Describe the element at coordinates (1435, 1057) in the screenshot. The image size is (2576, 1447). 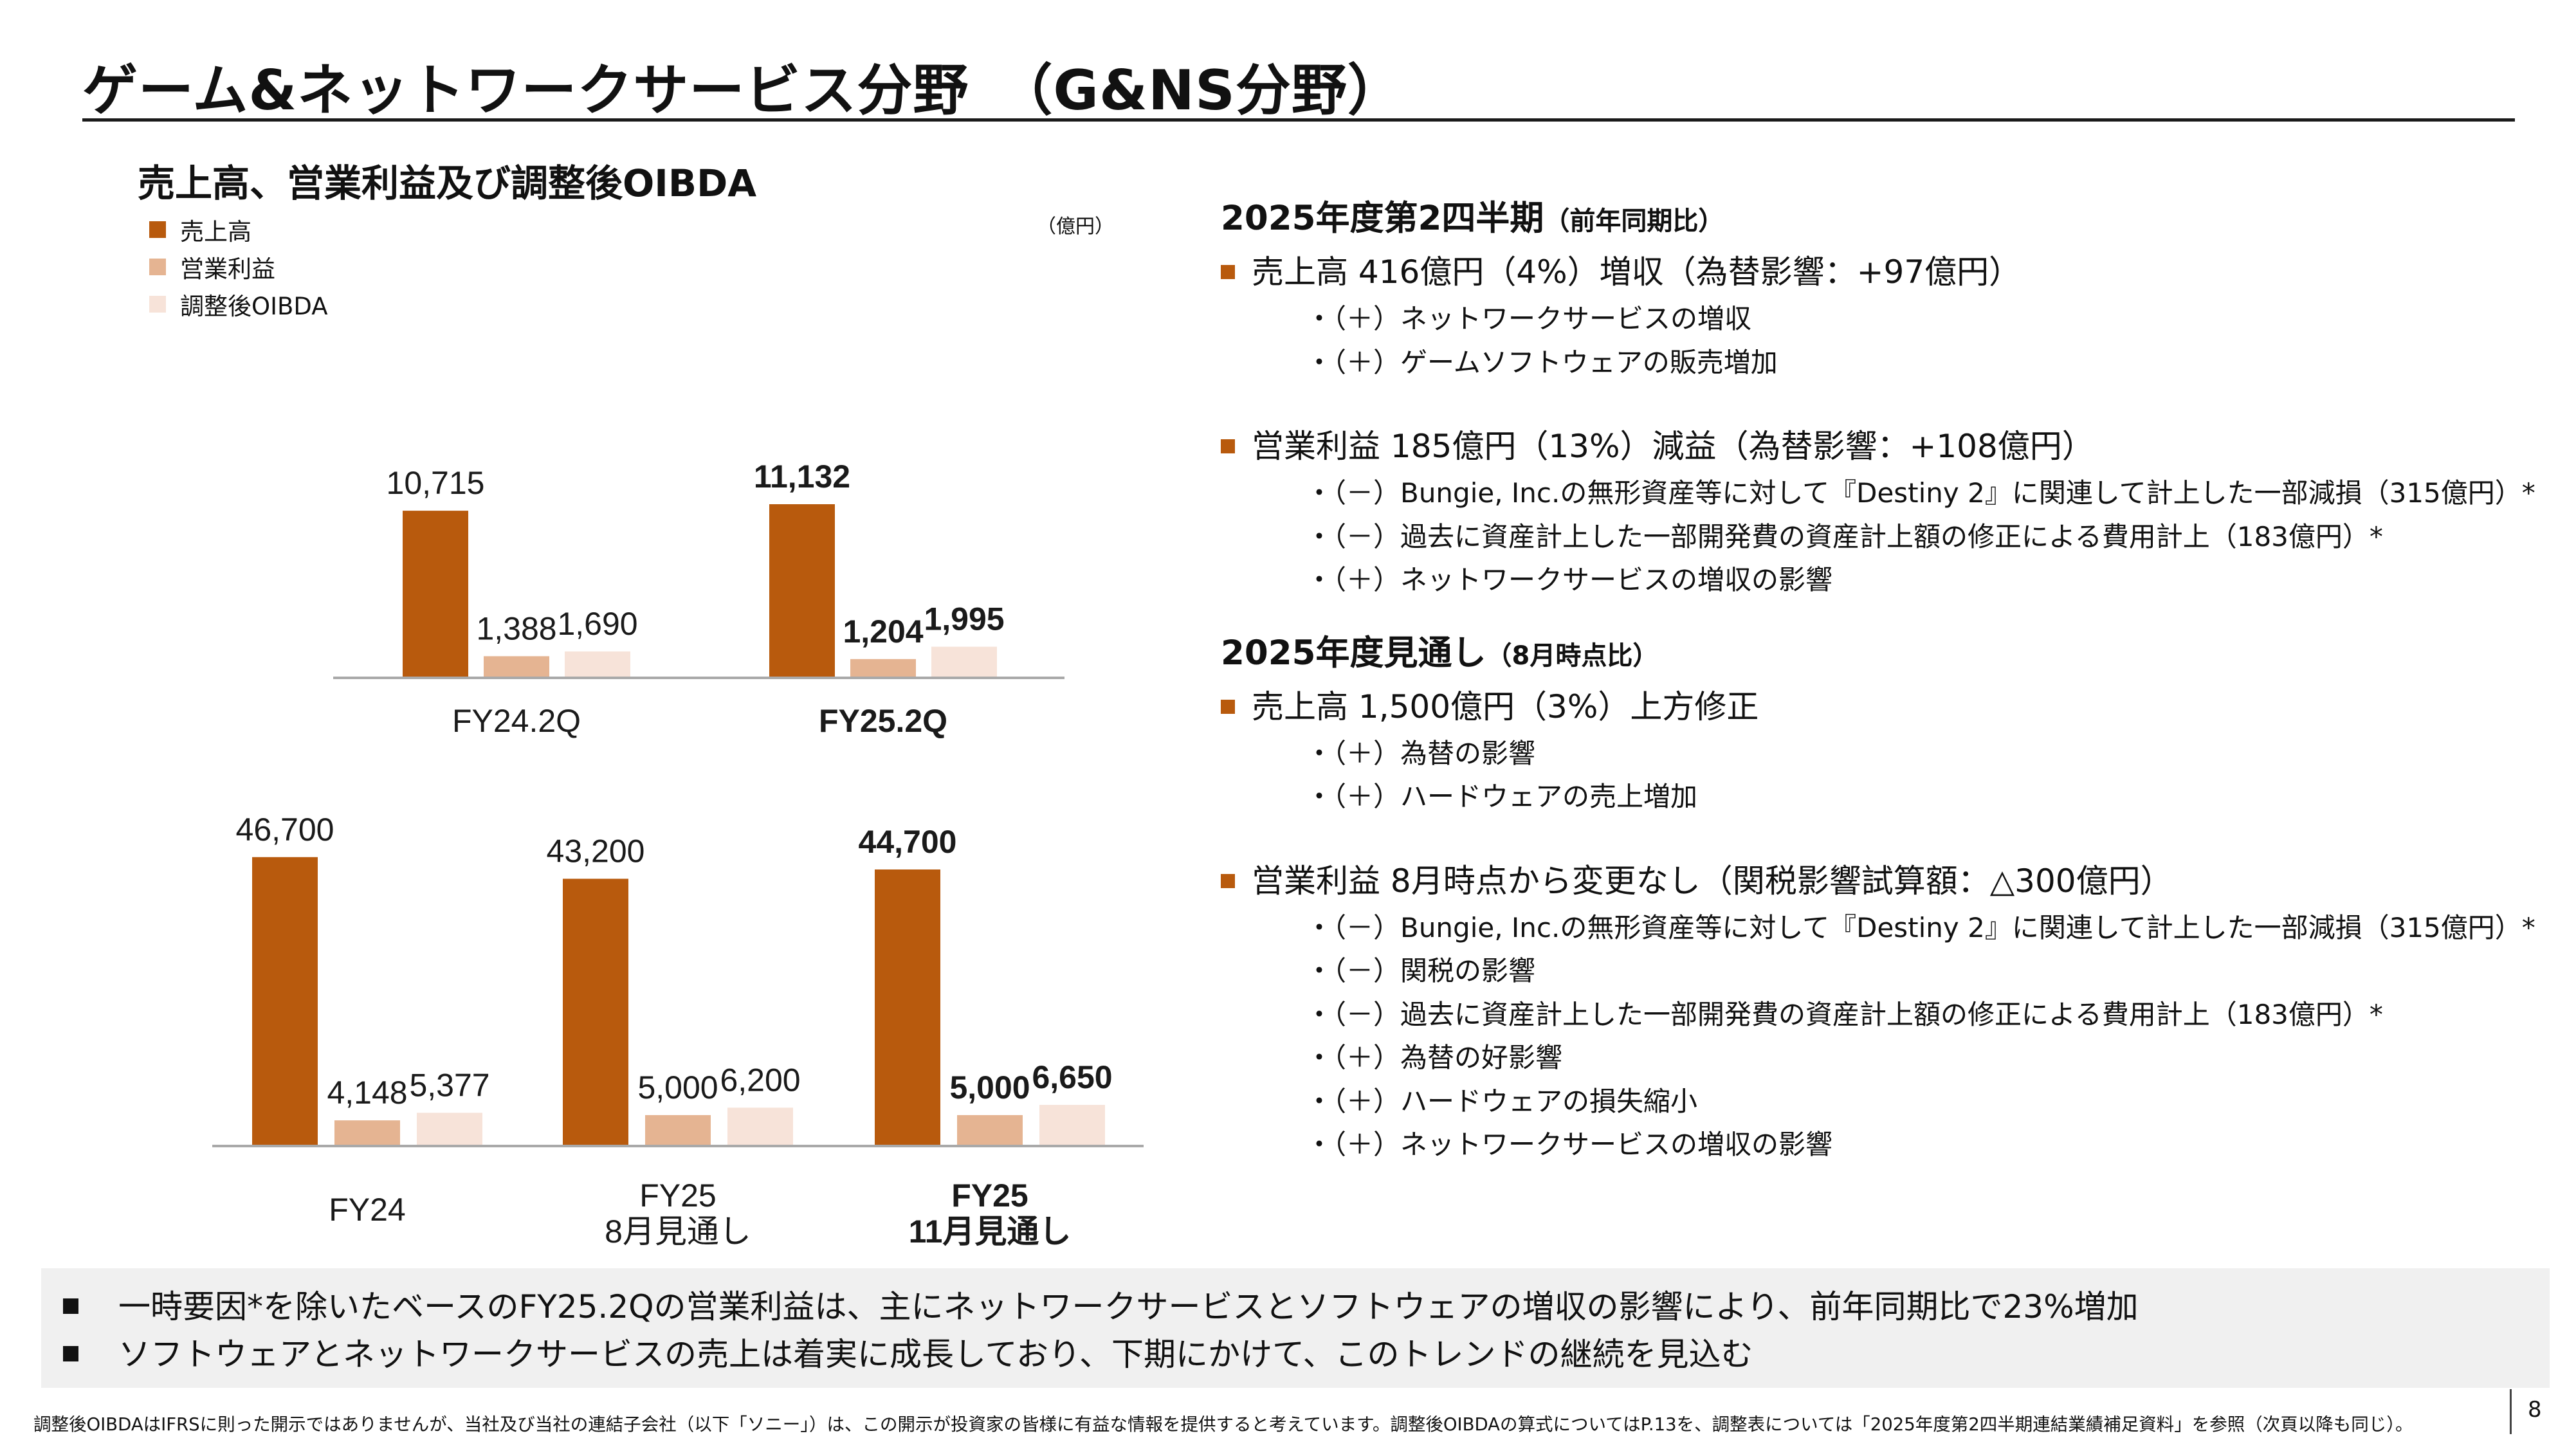
I see `outlook-op-sub: ・（＋）為替の好影響` at that location.